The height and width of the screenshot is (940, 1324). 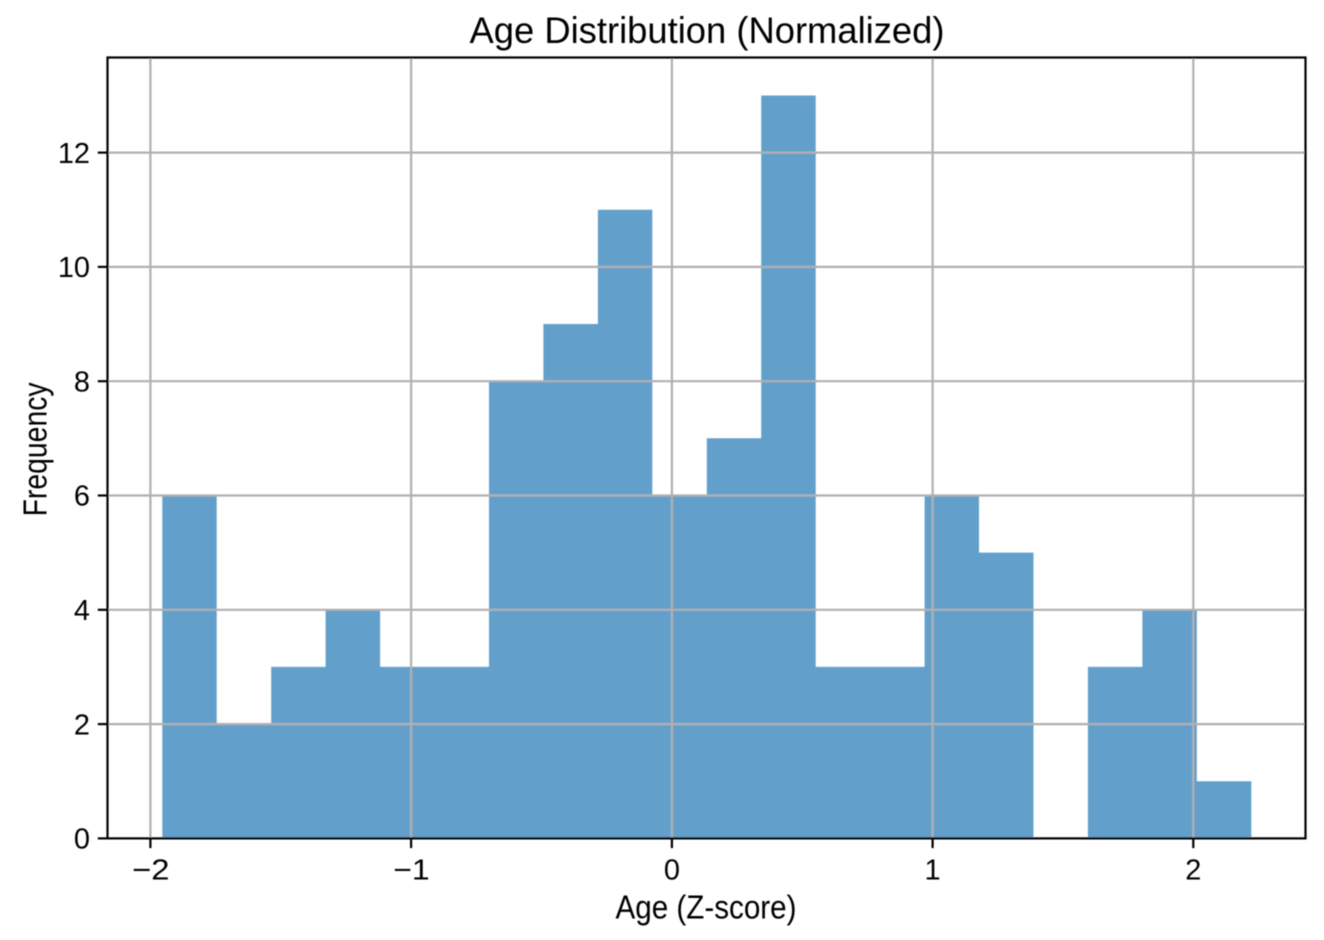 What do you see at coordinates (707, 30) in the screenshot?
I see `svg-text: Age Distribution (Normalized)` at bounding box center [707, 30].